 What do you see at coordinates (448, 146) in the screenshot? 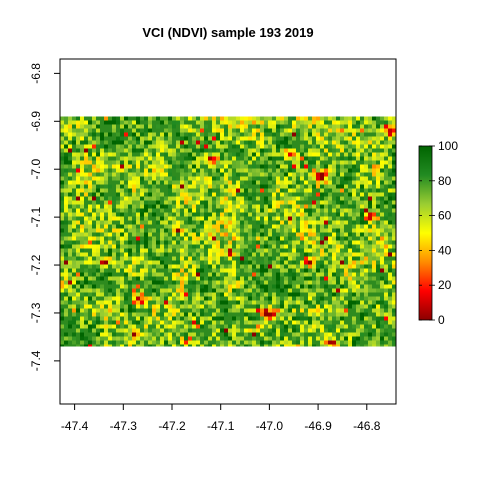
I see `colorbar-tick-label: 100` at bounding box center [448, 146].